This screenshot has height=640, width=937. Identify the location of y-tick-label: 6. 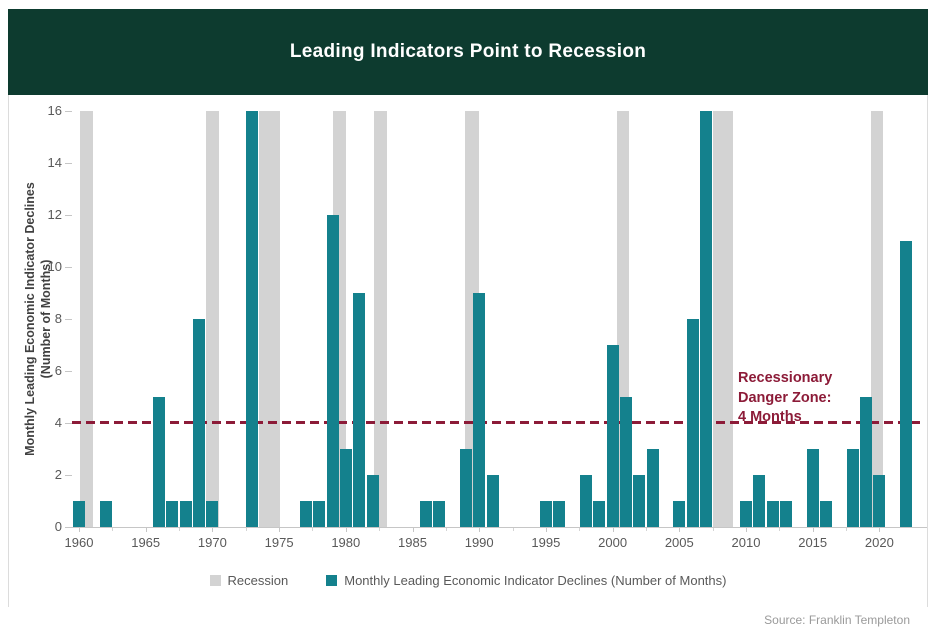
(58, 370).